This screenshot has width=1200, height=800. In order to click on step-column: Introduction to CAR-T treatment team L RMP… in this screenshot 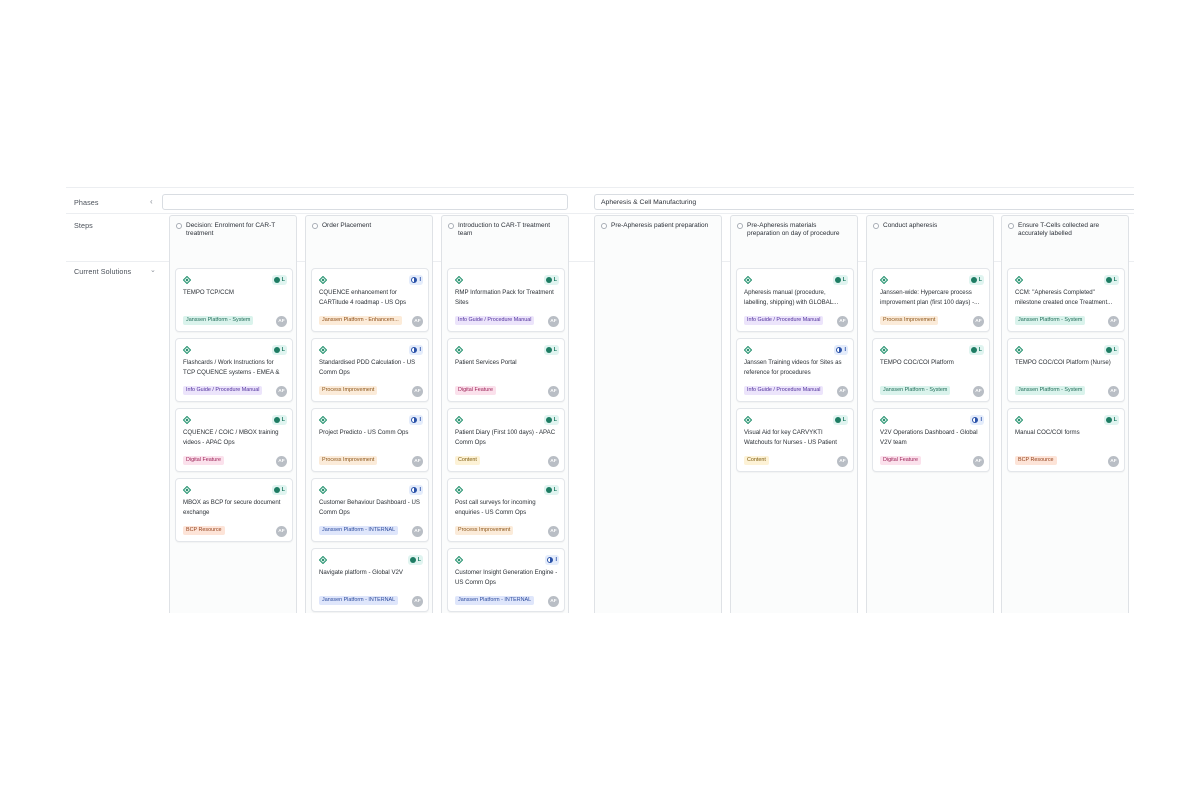, I will do `click(505, 414)`.